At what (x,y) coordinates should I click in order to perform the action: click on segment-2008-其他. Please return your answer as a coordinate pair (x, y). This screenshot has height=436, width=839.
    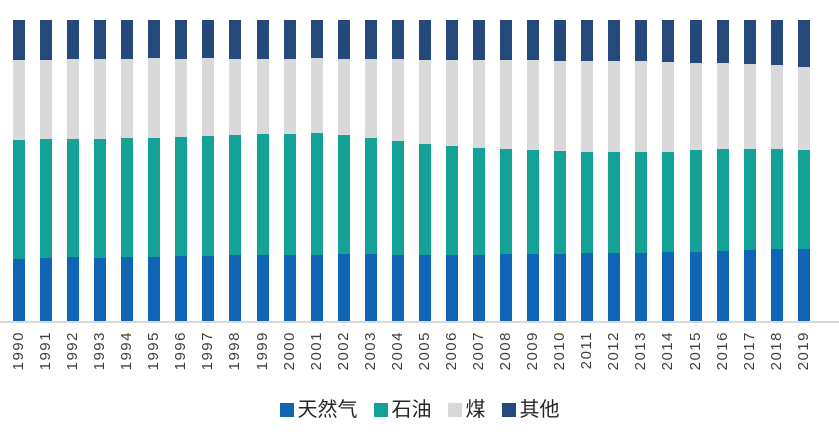
    Looking at the image, I should click on (506, 40).